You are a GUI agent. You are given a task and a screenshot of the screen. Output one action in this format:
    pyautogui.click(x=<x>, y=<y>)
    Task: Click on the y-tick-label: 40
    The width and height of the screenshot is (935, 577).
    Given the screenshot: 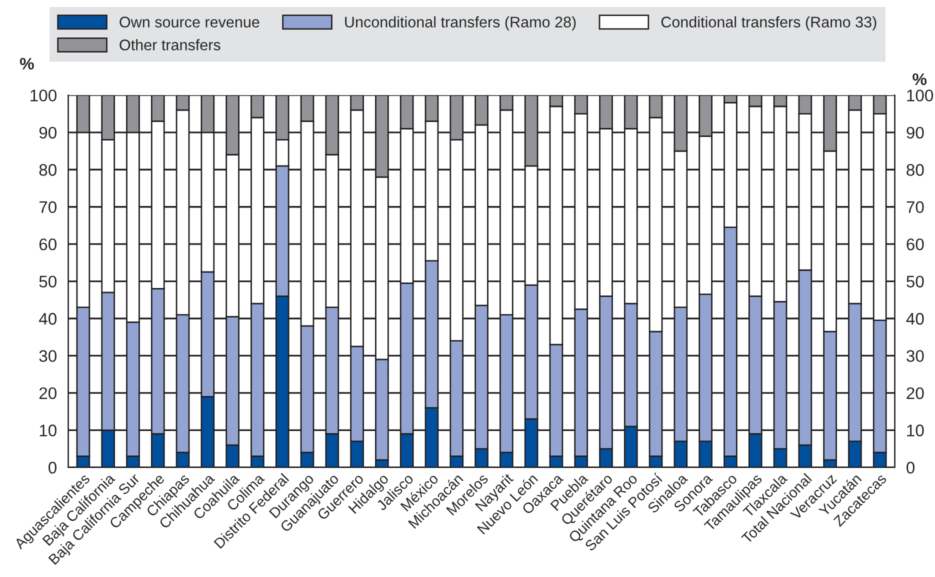 What is the action you would take?
    pyautogui.click(x=47, y=318)
    